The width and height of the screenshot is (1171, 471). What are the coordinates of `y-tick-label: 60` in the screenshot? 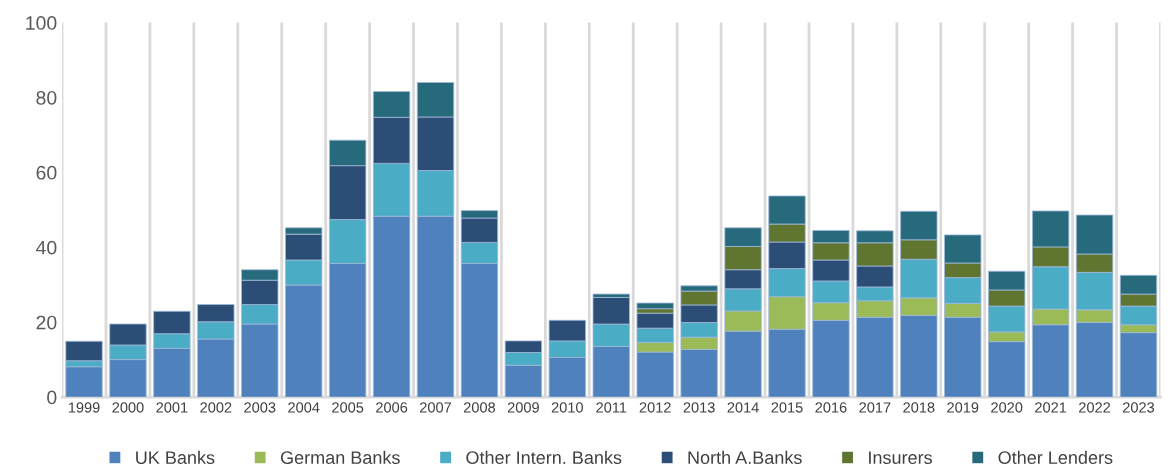 It's located at (46, 172).